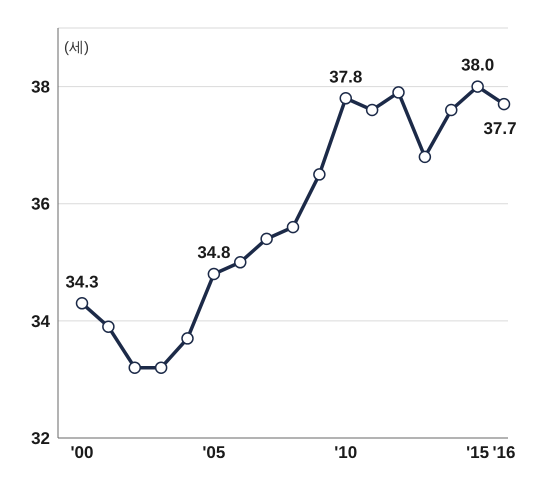 The height and width of the screenshot is (488, 536). Describe the element at coordinates (345, 76) in the screenshot. I see `data-label: 37.8` at that location.